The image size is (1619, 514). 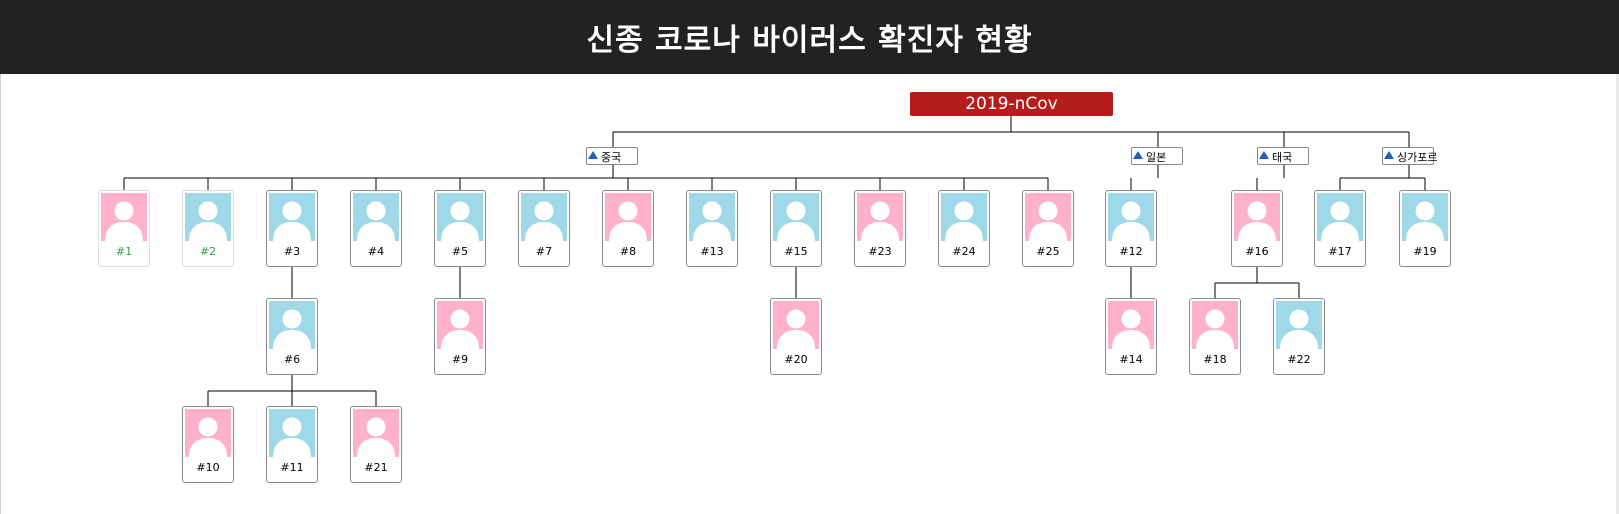 I want to click on case-card-c21: #21, so click(x=376, y=444).